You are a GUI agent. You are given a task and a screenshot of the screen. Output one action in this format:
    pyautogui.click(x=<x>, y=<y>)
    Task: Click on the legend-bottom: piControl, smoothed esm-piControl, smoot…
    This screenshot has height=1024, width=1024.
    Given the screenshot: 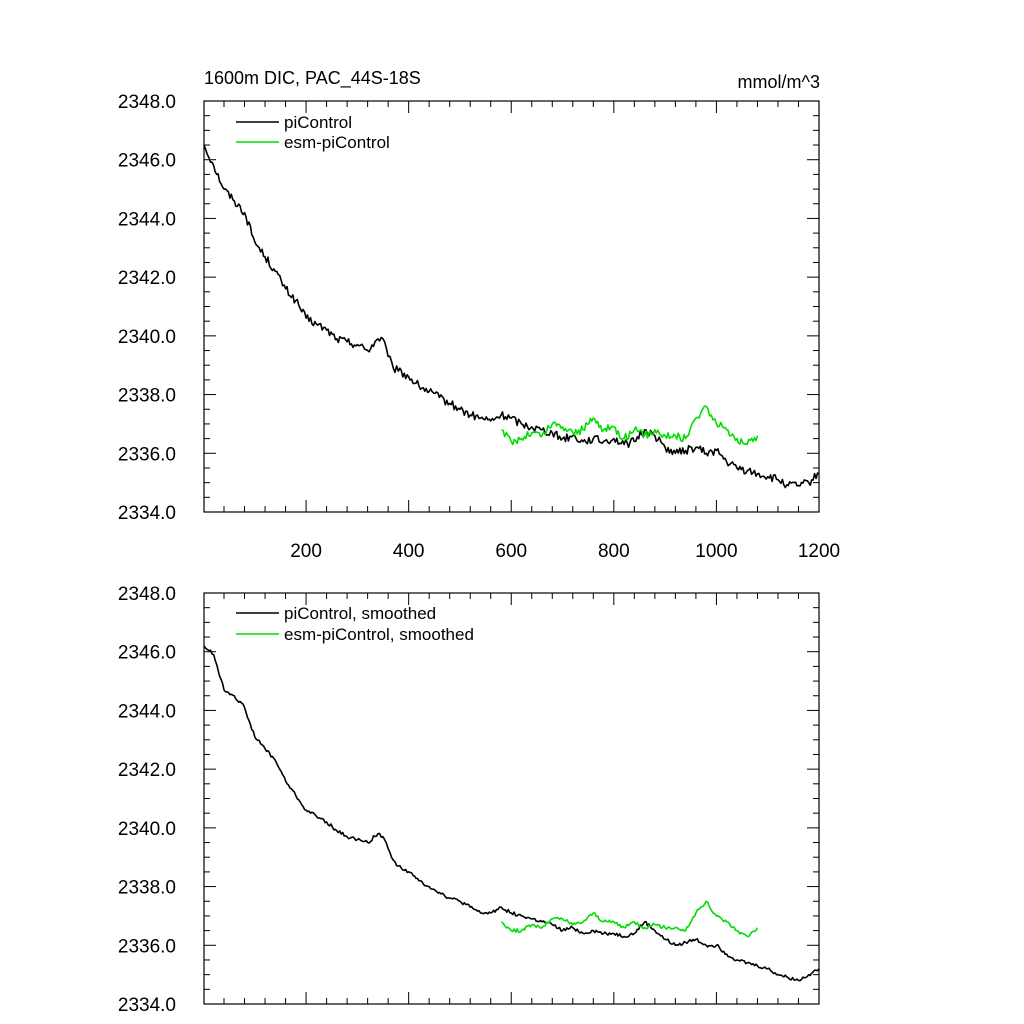 What is the action you would take?
    pyautogui.click(x=355, y=624)
    